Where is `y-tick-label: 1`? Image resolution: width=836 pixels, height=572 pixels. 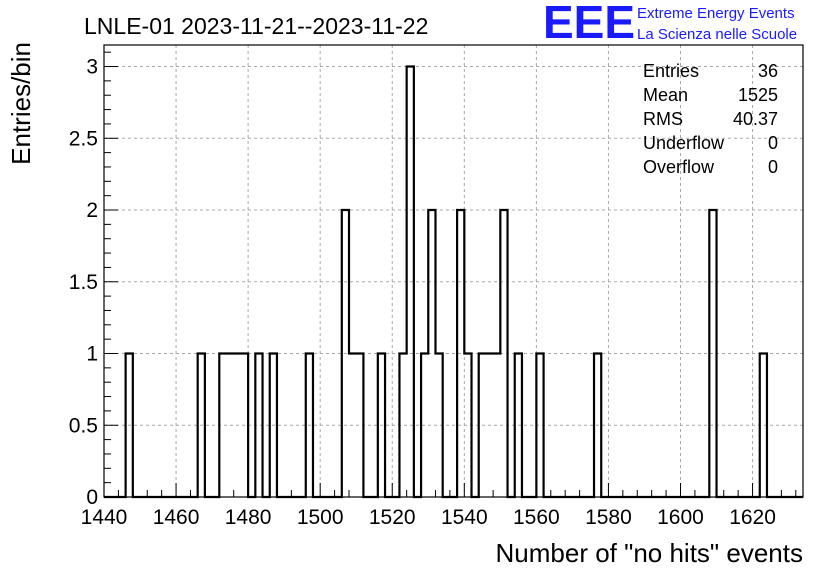
y-tick-label: 1 is located at coordinates (92, 354).